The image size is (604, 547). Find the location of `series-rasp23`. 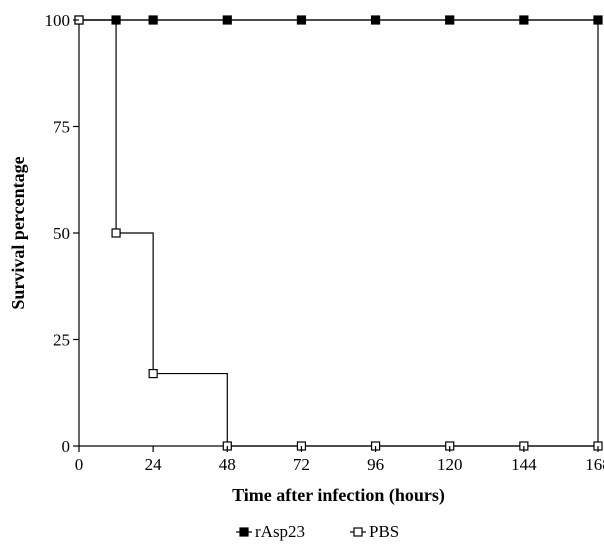

series-rasp23 is located at coordinates (338, 20).